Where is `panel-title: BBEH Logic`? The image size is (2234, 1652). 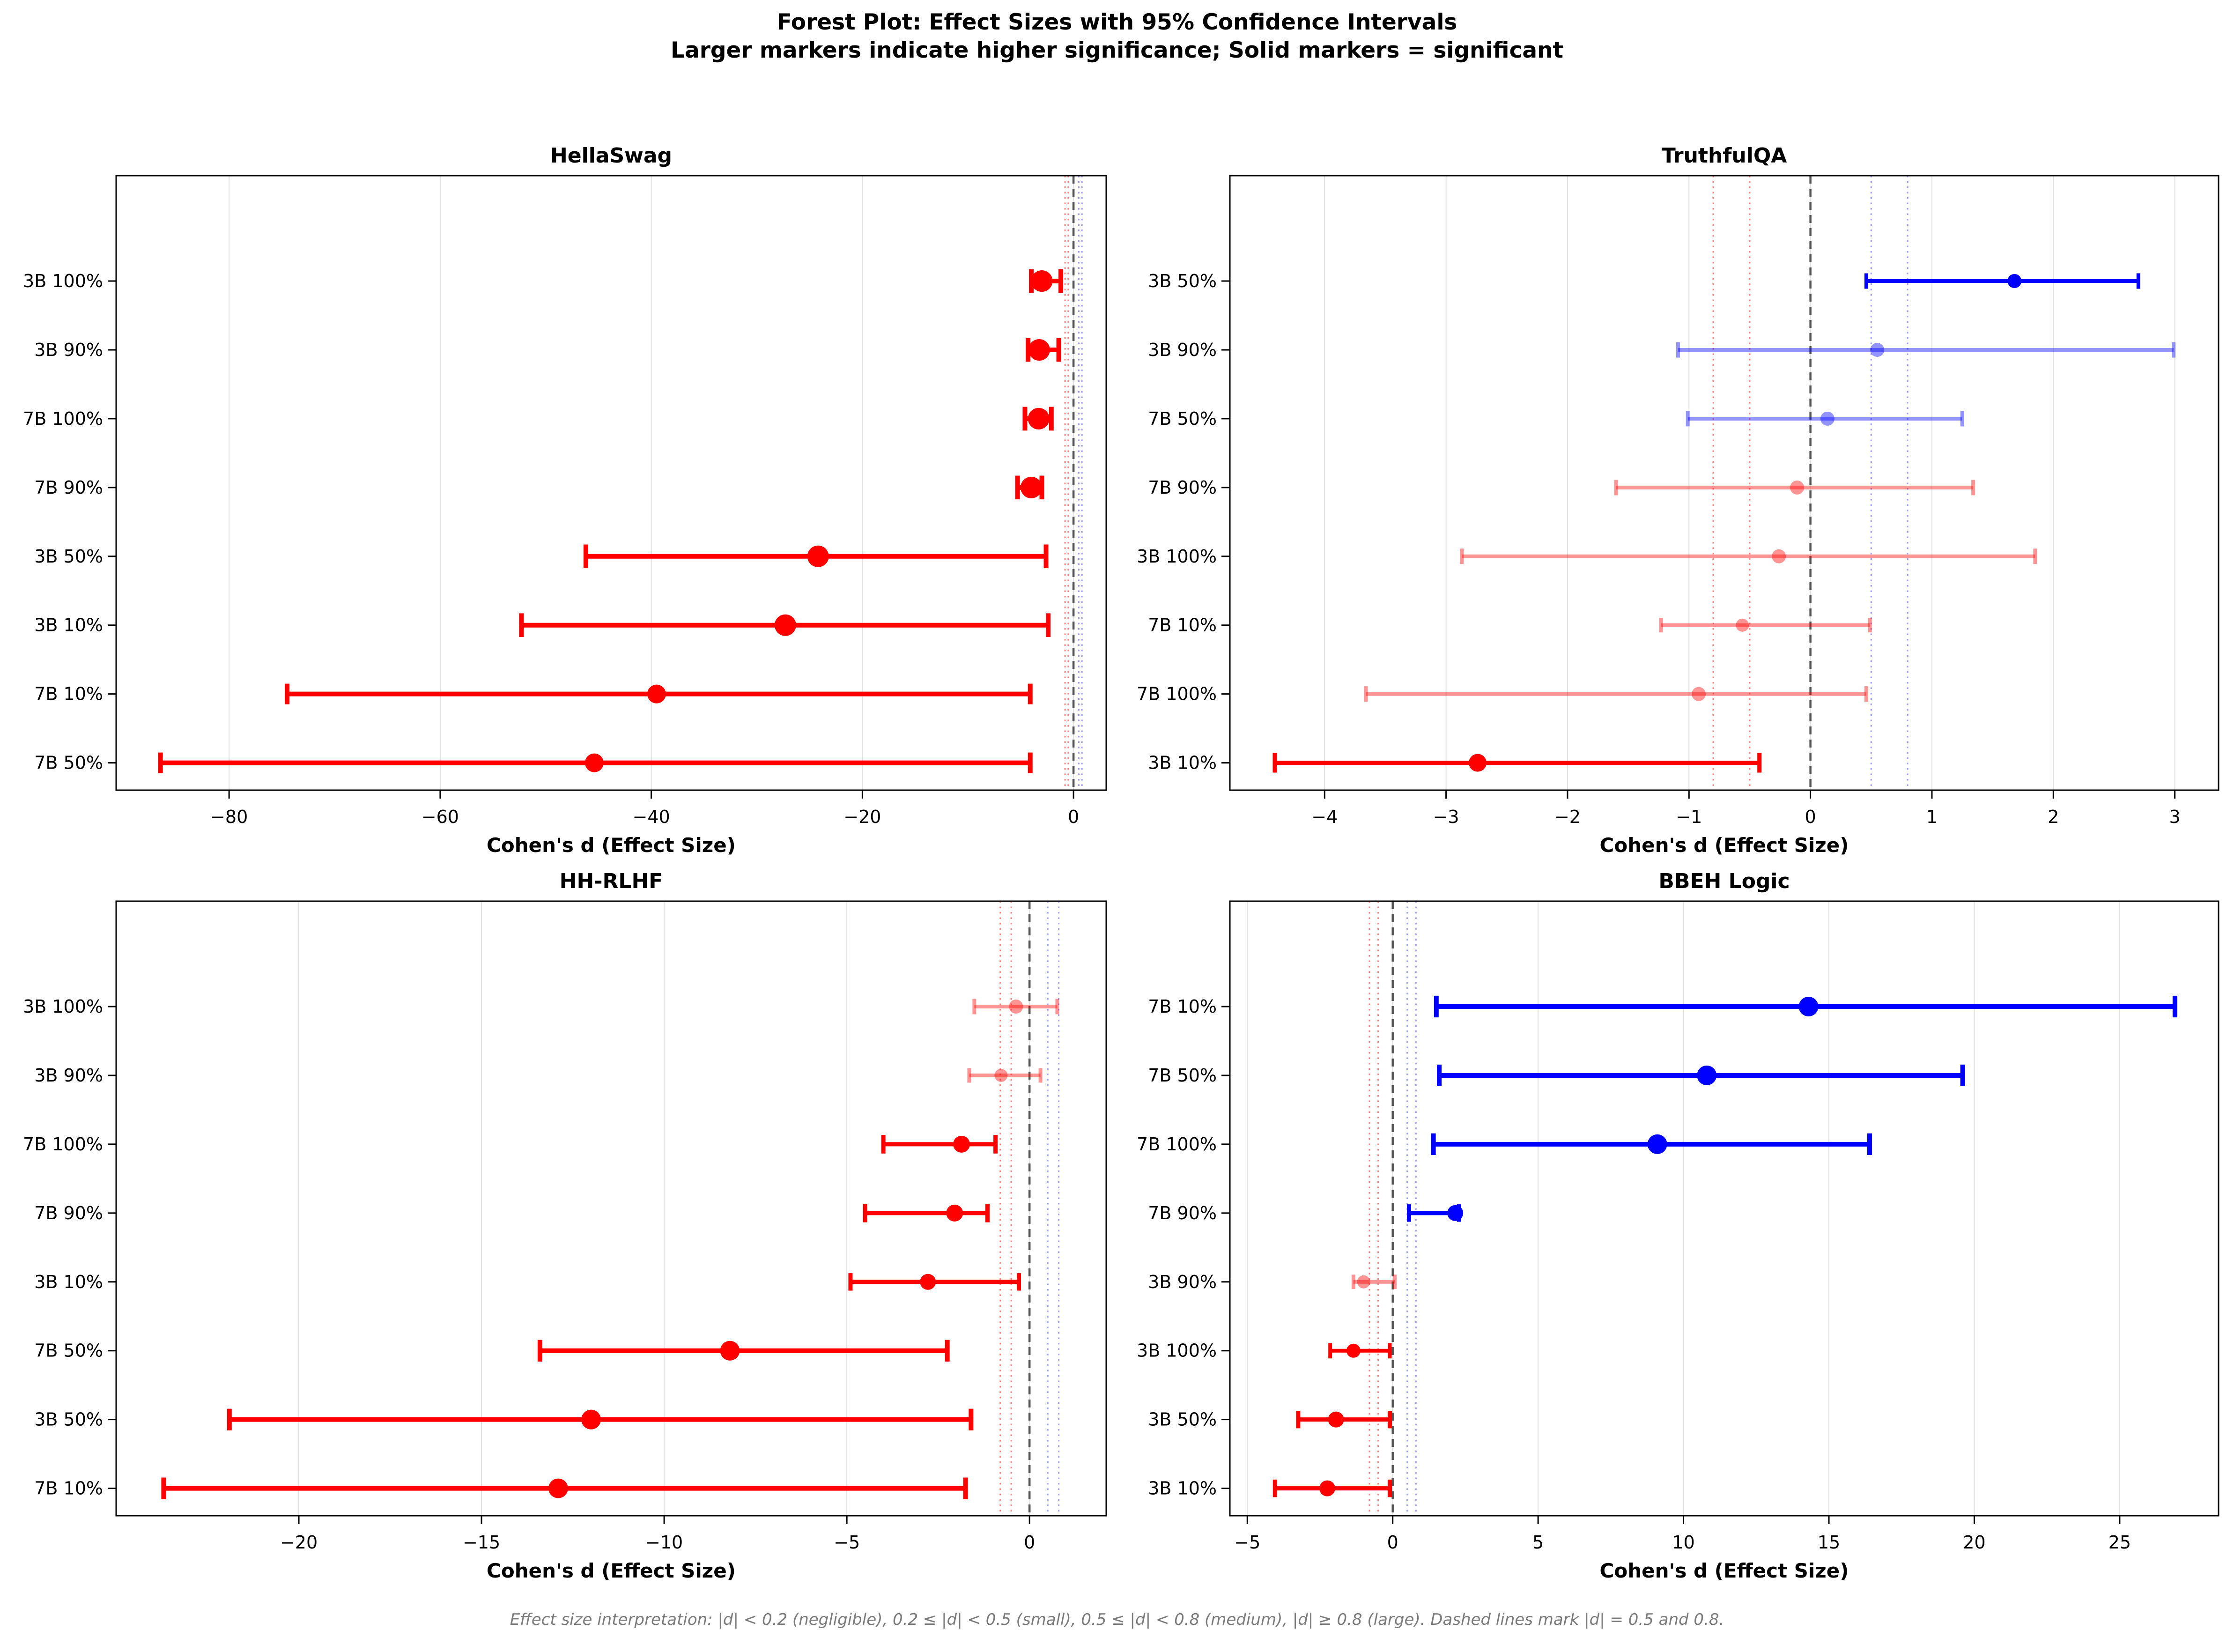 panel-title: BBEH Logic is located at coordinates (1724, 881).